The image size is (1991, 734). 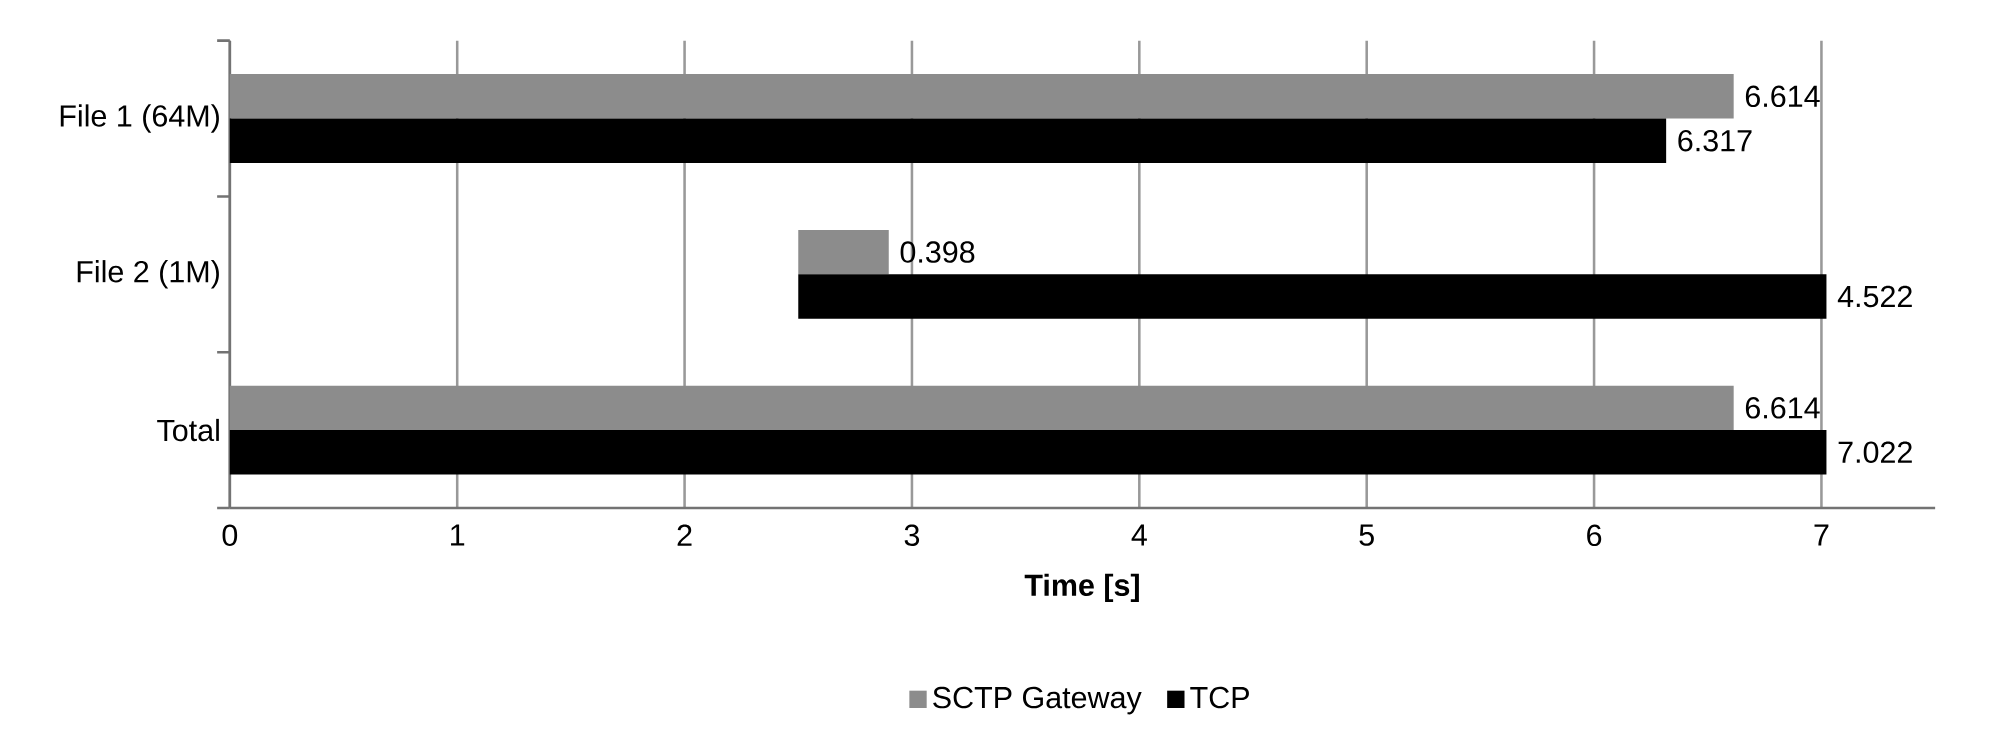 I want to click on x-tick-label: 3, so click(x=912, y=535).